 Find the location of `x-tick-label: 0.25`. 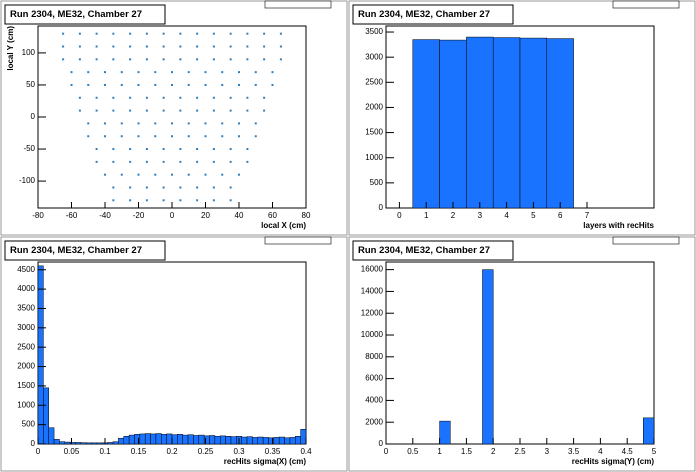

x-tick-label: 0.25 is located at coordinates (206, 451).